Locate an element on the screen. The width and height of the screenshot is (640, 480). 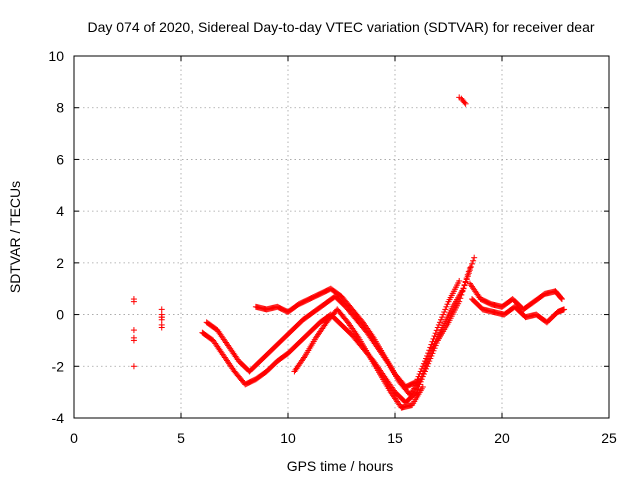
x-tick-label: 10 is located at coordinates (288, 438).